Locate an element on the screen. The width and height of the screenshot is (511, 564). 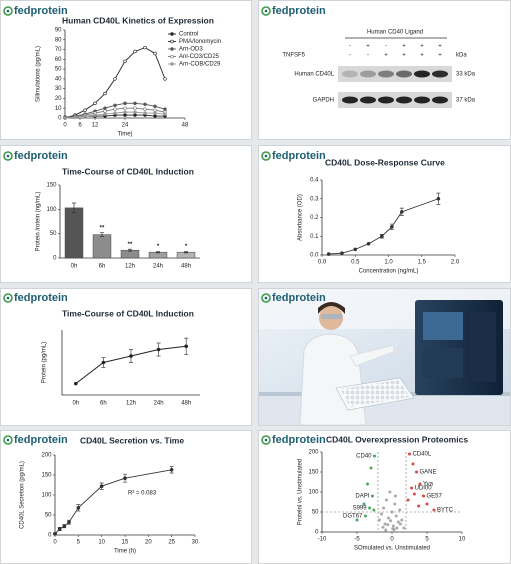
x-tick-label: -5 is located at coordinates (357, 540).